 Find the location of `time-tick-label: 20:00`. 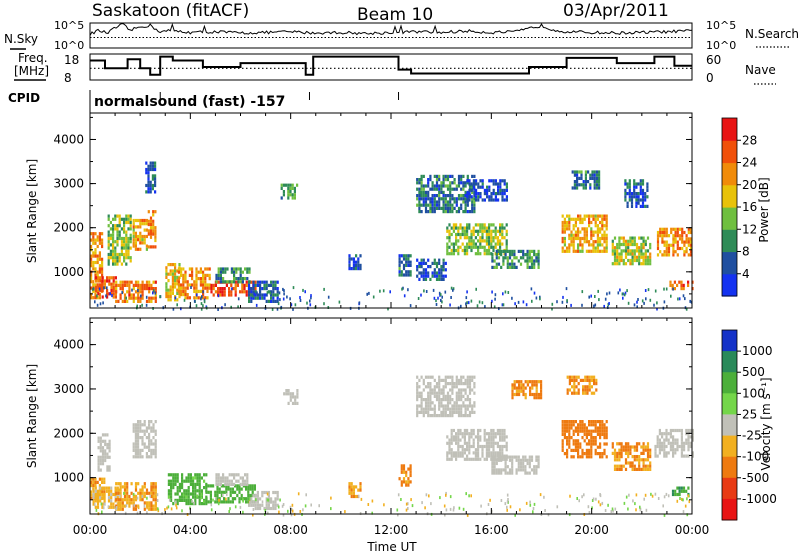

time-tick-label: 20:00 is located at coordinates (591, 530).